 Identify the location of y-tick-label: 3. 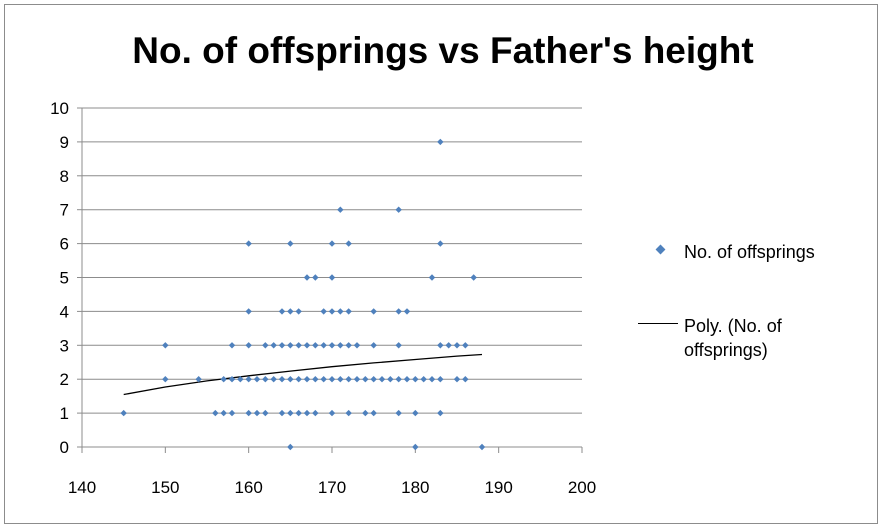
(64, 345).